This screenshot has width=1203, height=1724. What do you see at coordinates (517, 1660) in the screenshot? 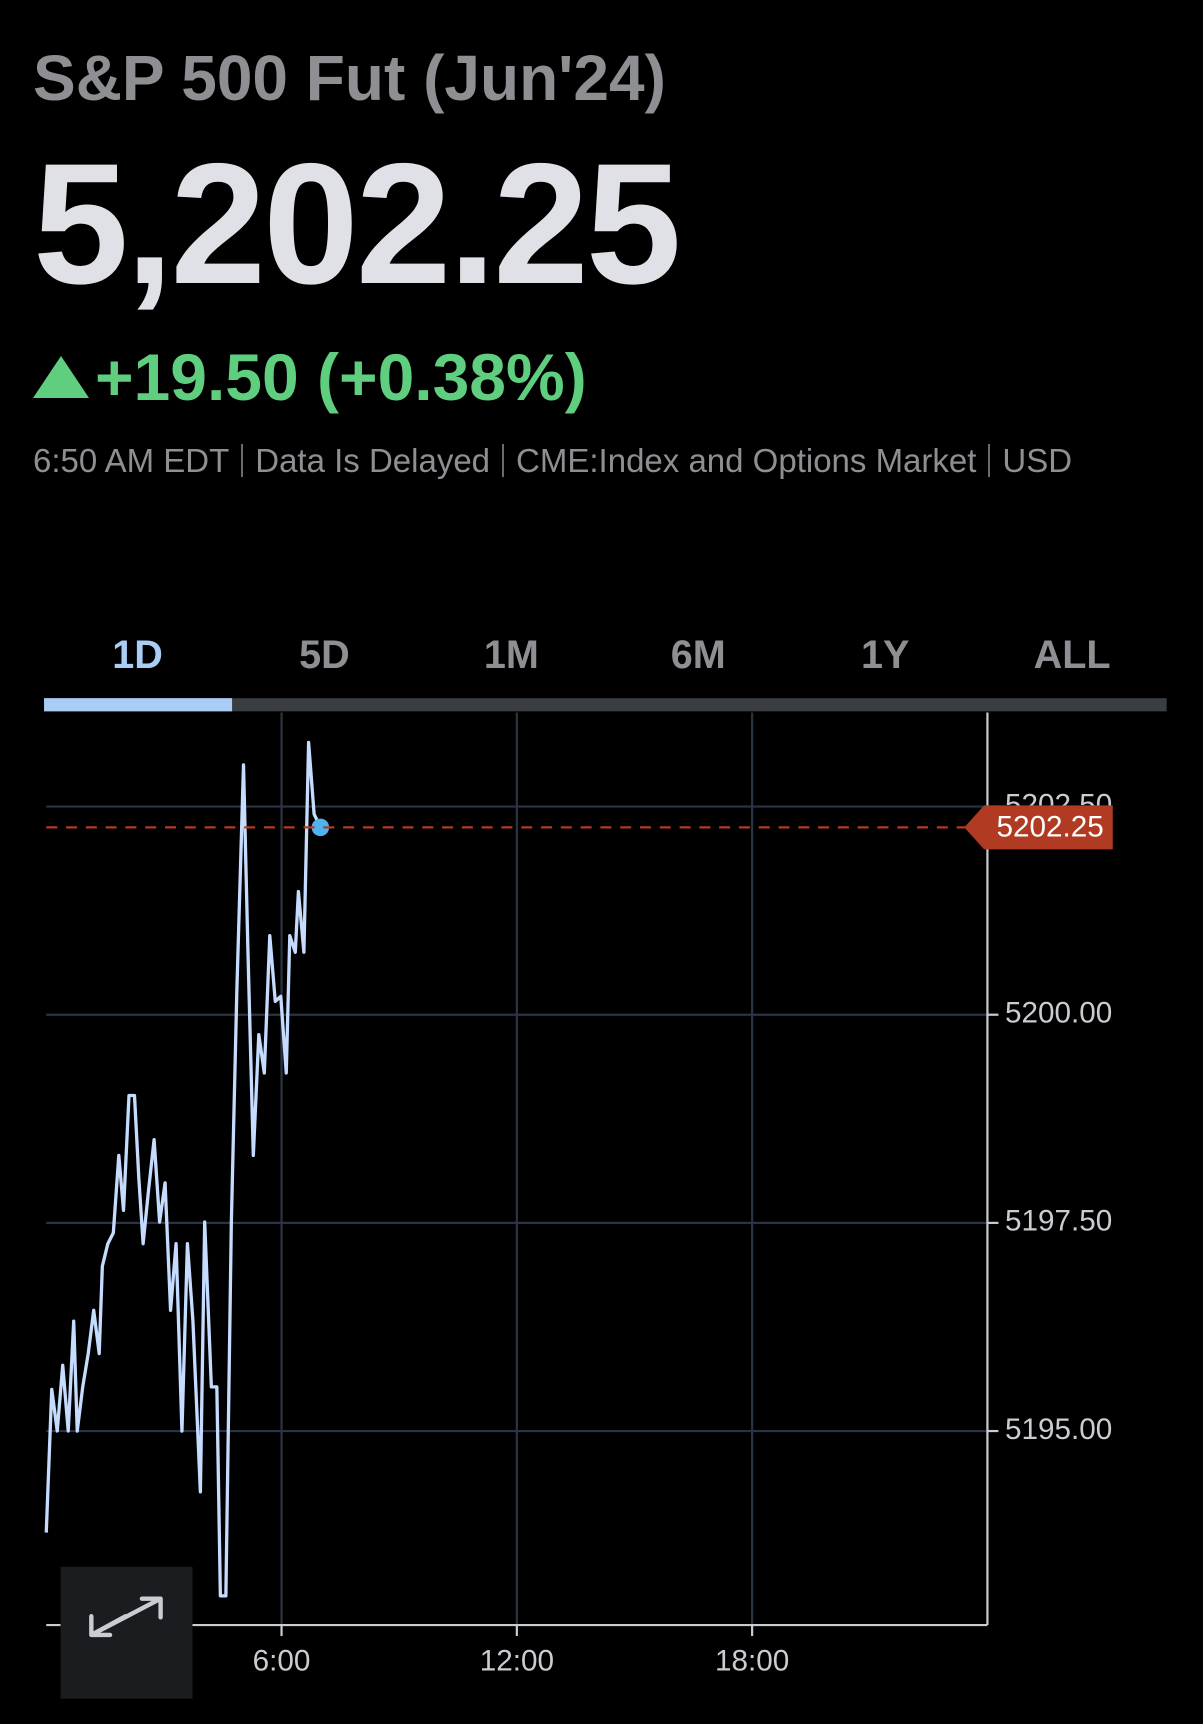
I see `x-tick-label: 12:00` at bounding box center [517, 1660].